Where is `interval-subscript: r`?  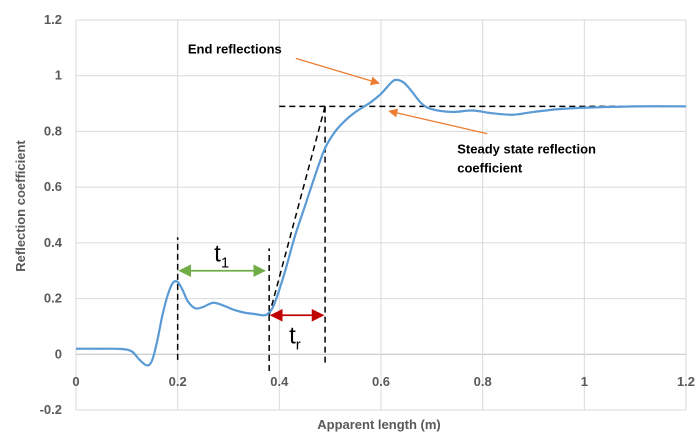 interval-subscript: r is located at coordinates (298, 344).